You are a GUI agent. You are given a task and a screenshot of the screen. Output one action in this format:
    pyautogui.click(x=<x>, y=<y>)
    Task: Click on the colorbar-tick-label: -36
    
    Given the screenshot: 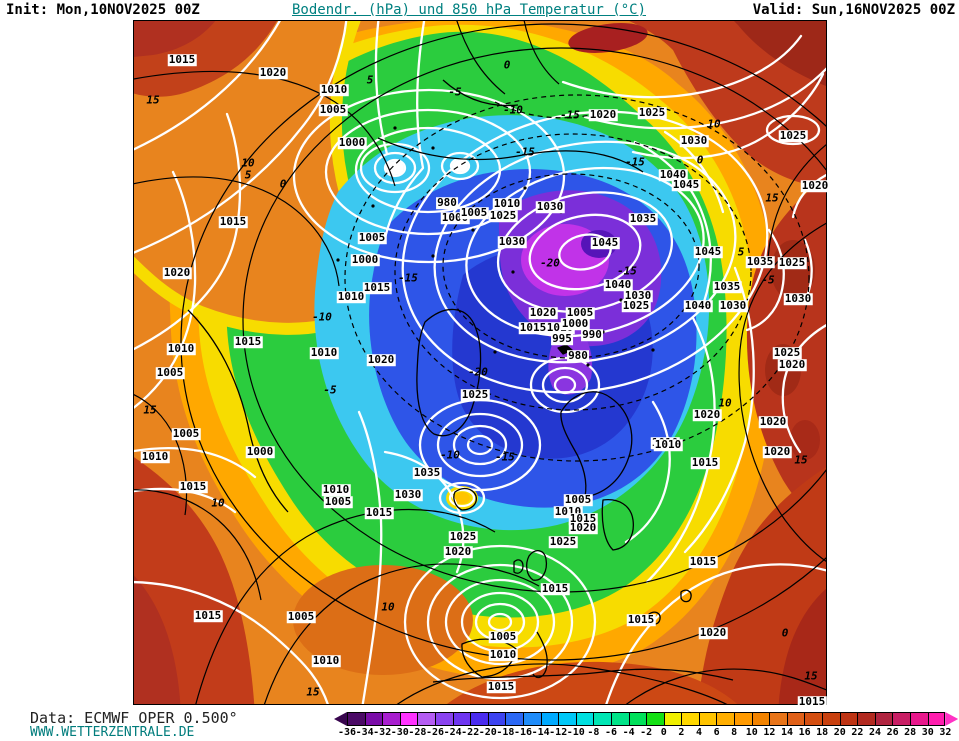 What is the action you would take?
    pyautogui.click(x=347, y=732)
    